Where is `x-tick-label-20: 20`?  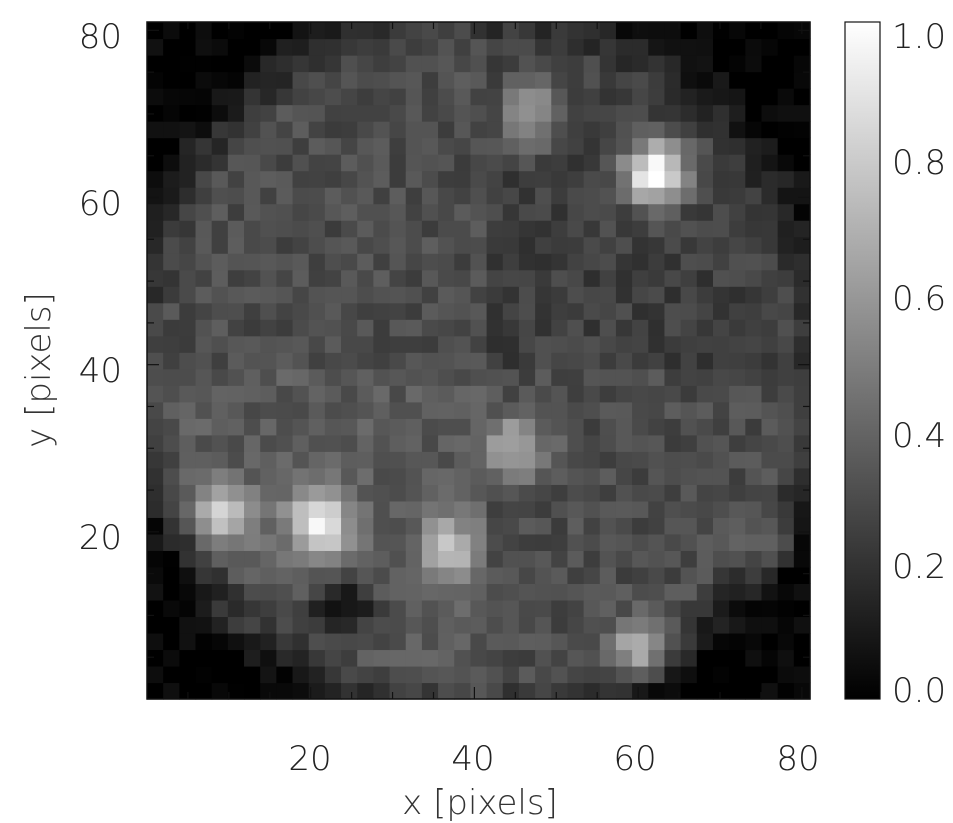 x-tick-label-20: 20 is located at coordinates (309, 759).